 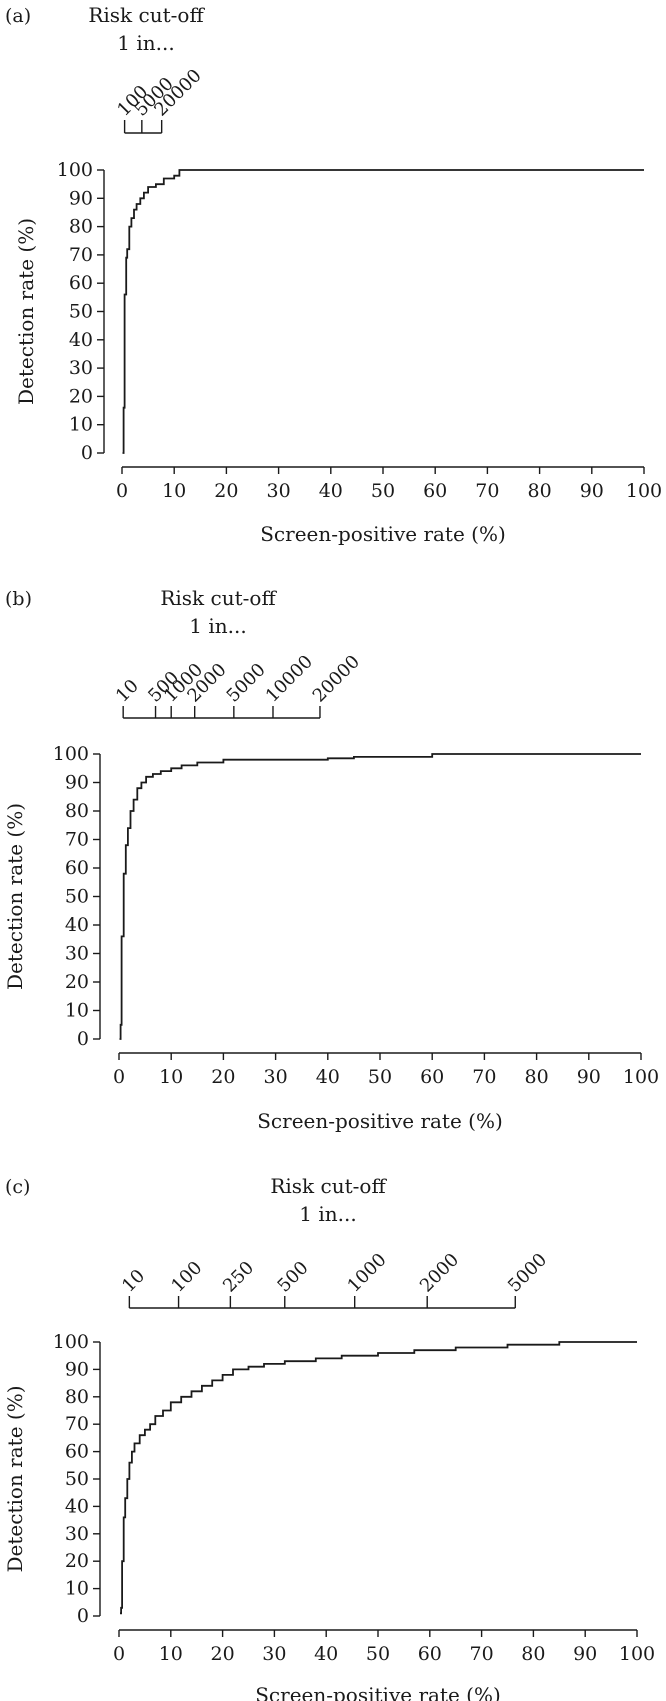 What do you see at coordinates (336, 678) in the screenshot?
I see `risk-tick-label: 20000` at bounding box center [336, 678].